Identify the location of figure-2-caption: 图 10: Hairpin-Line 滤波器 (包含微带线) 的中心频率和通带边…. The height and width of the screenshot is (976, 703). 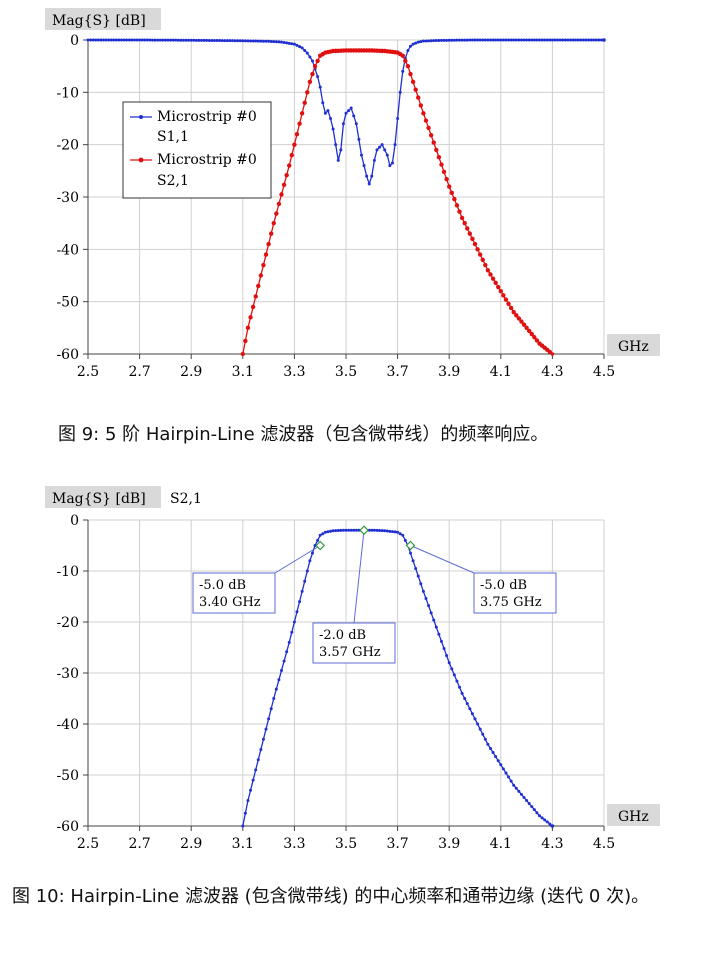
(331, 896).